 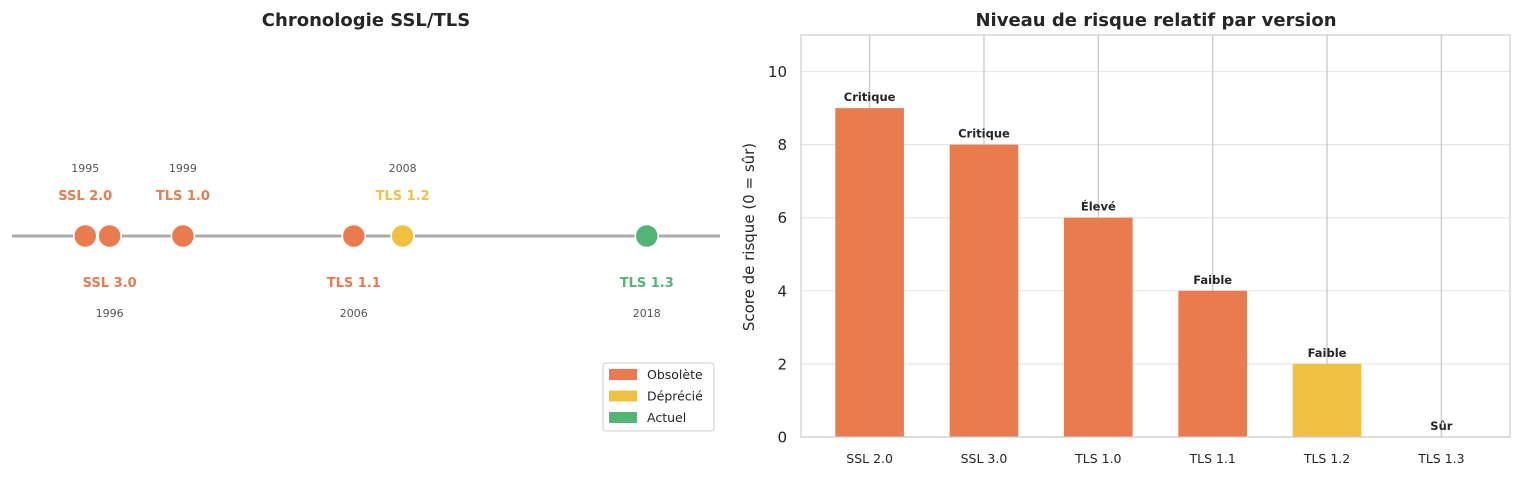 I want to click on legend-entry: Obsolète, so click(x=656, y=374).